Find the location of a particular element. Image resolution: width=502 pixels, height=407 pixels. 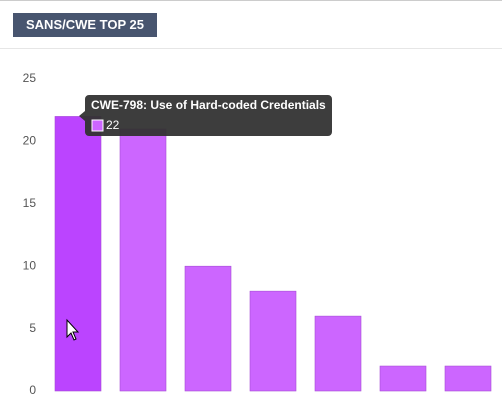

y-tick-label: 25 is located at coordinates (30, 78).